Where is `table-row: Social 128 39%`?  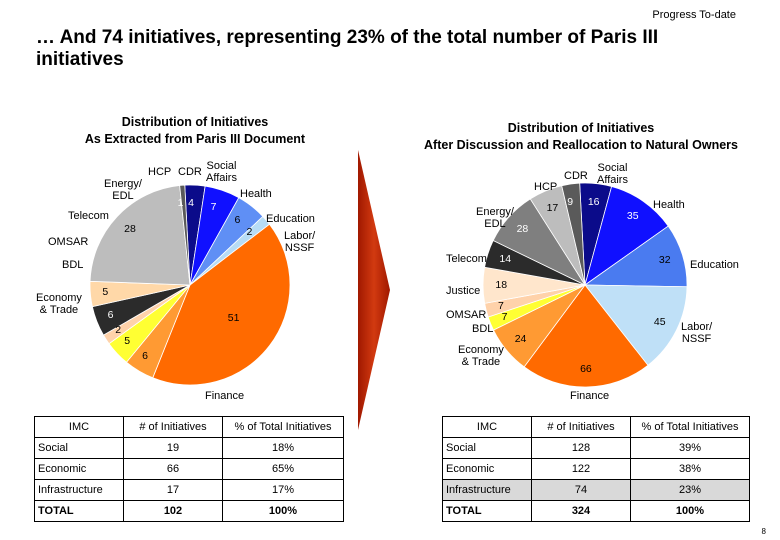 table-row: Social 128 39% is located at coordinates (596, 448).